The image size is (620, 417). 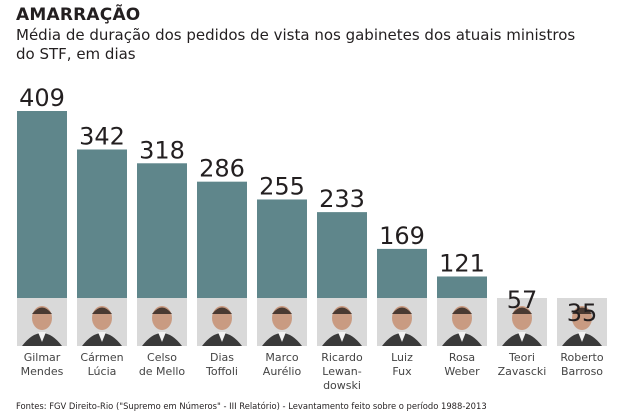 I want to click on value-label-5: 233, so click(x=342, y=199).